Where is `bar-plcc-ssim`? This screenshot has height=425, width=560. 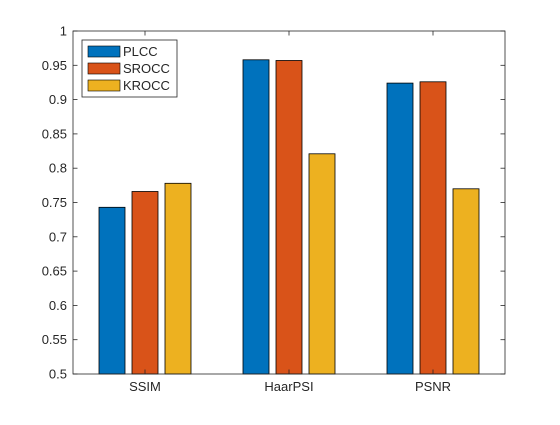 bar-plcc-ssim is located at coordinates (112, 290).